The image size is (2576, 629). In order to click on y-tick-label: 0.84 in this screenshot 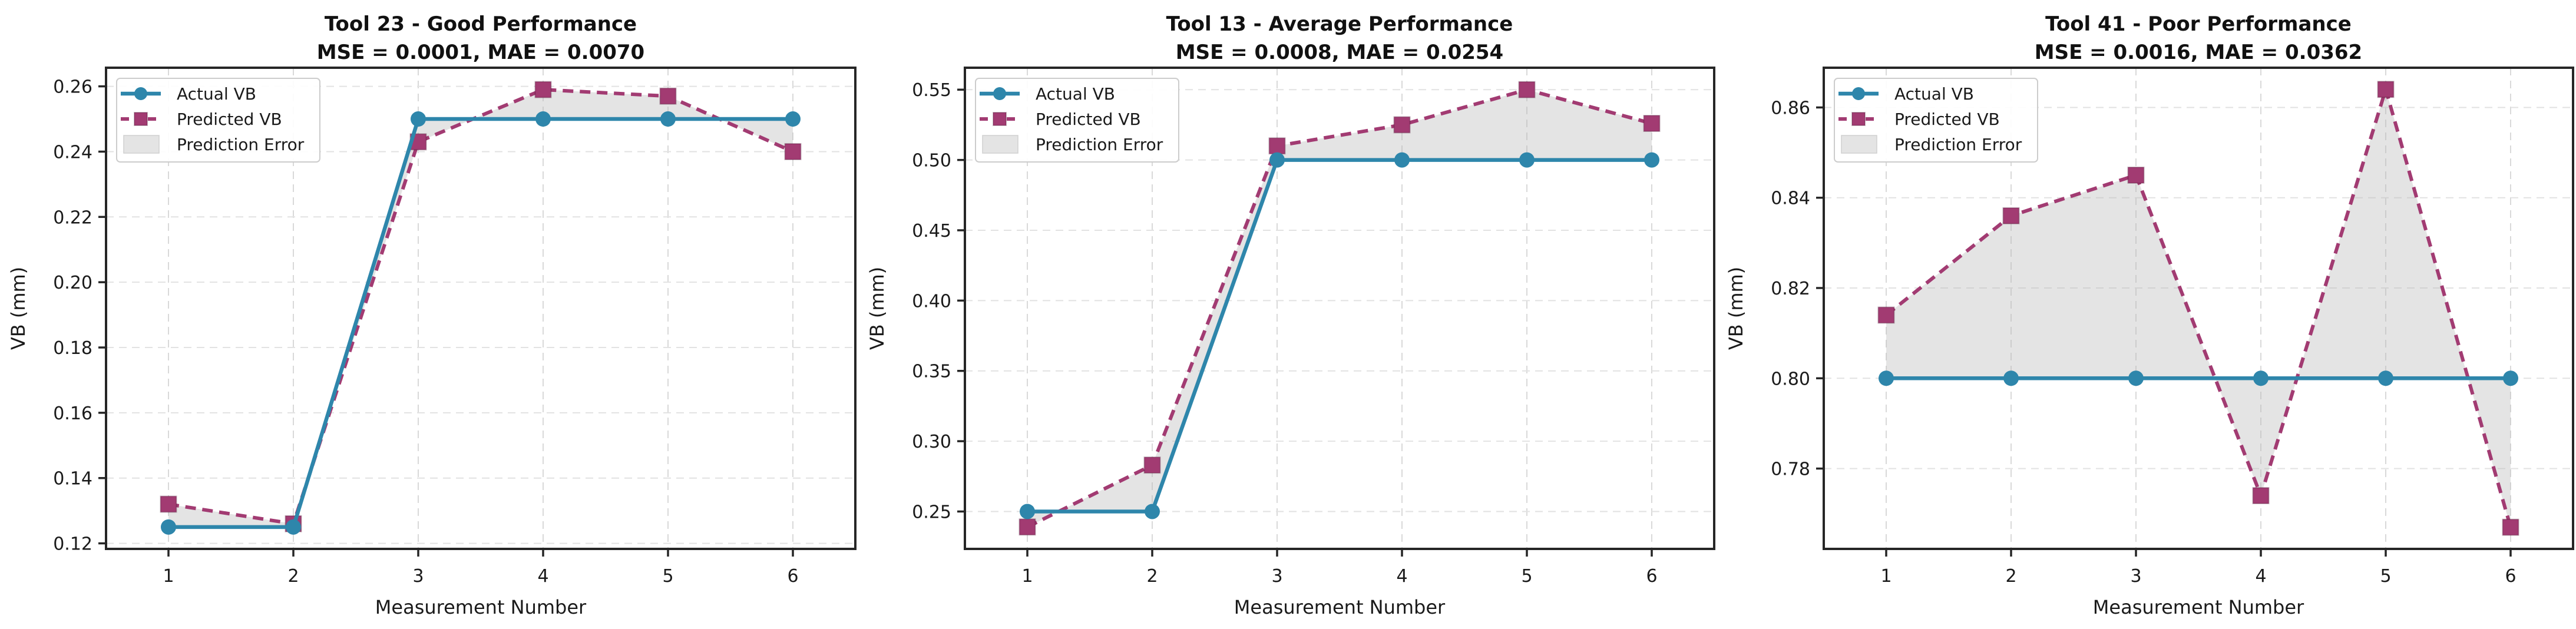, I will do `click(1790, 199)`.